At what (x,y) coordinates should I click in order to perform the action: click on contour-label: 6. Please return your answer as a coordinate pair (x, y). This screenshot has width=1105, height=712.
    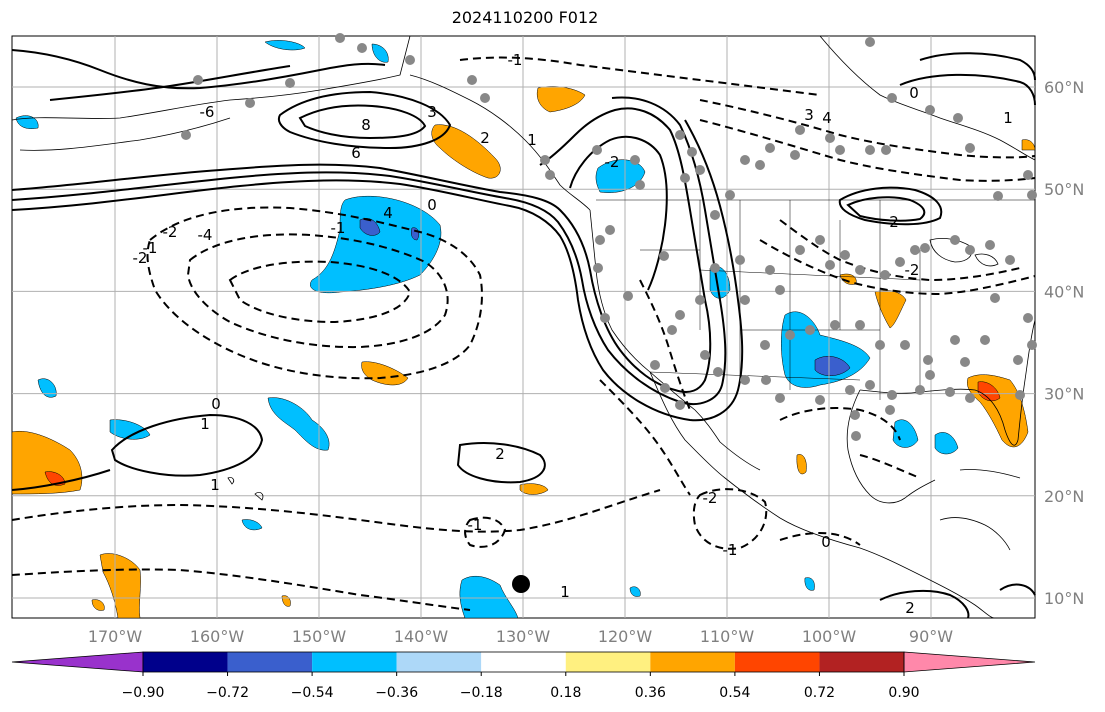
    Looking at the image, I should click on (356, 153).